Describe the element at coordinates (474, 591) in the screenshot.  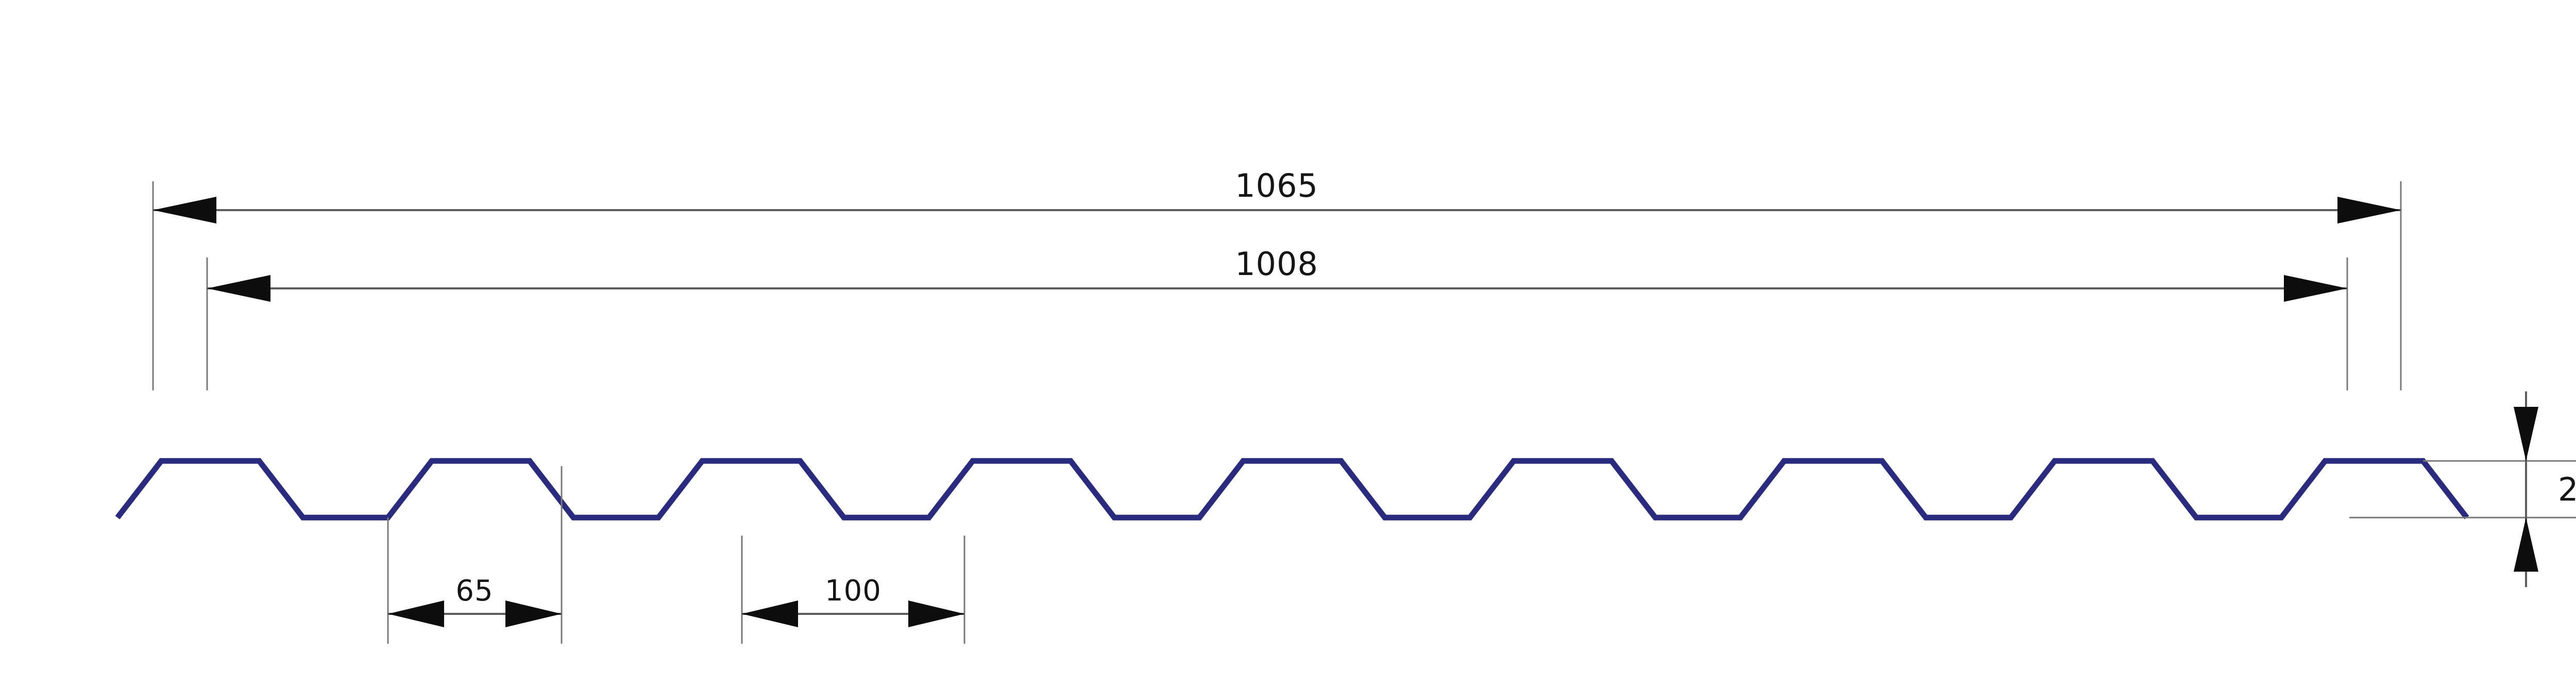
I see `dimension-label-trough-width: 65` at that location.